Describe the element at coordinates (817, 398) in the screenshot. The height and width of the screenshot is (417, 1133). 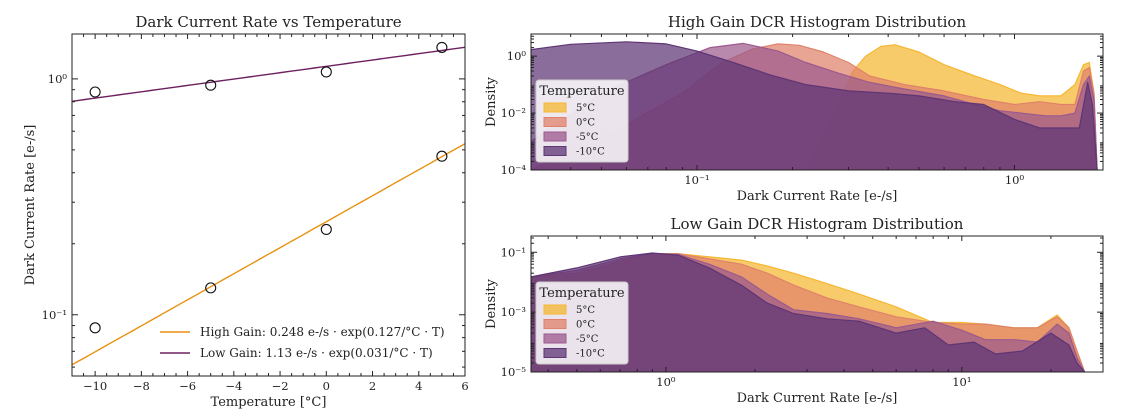
I see `p3-xlabel: Dark Current Rate [e-/s]` at that location.